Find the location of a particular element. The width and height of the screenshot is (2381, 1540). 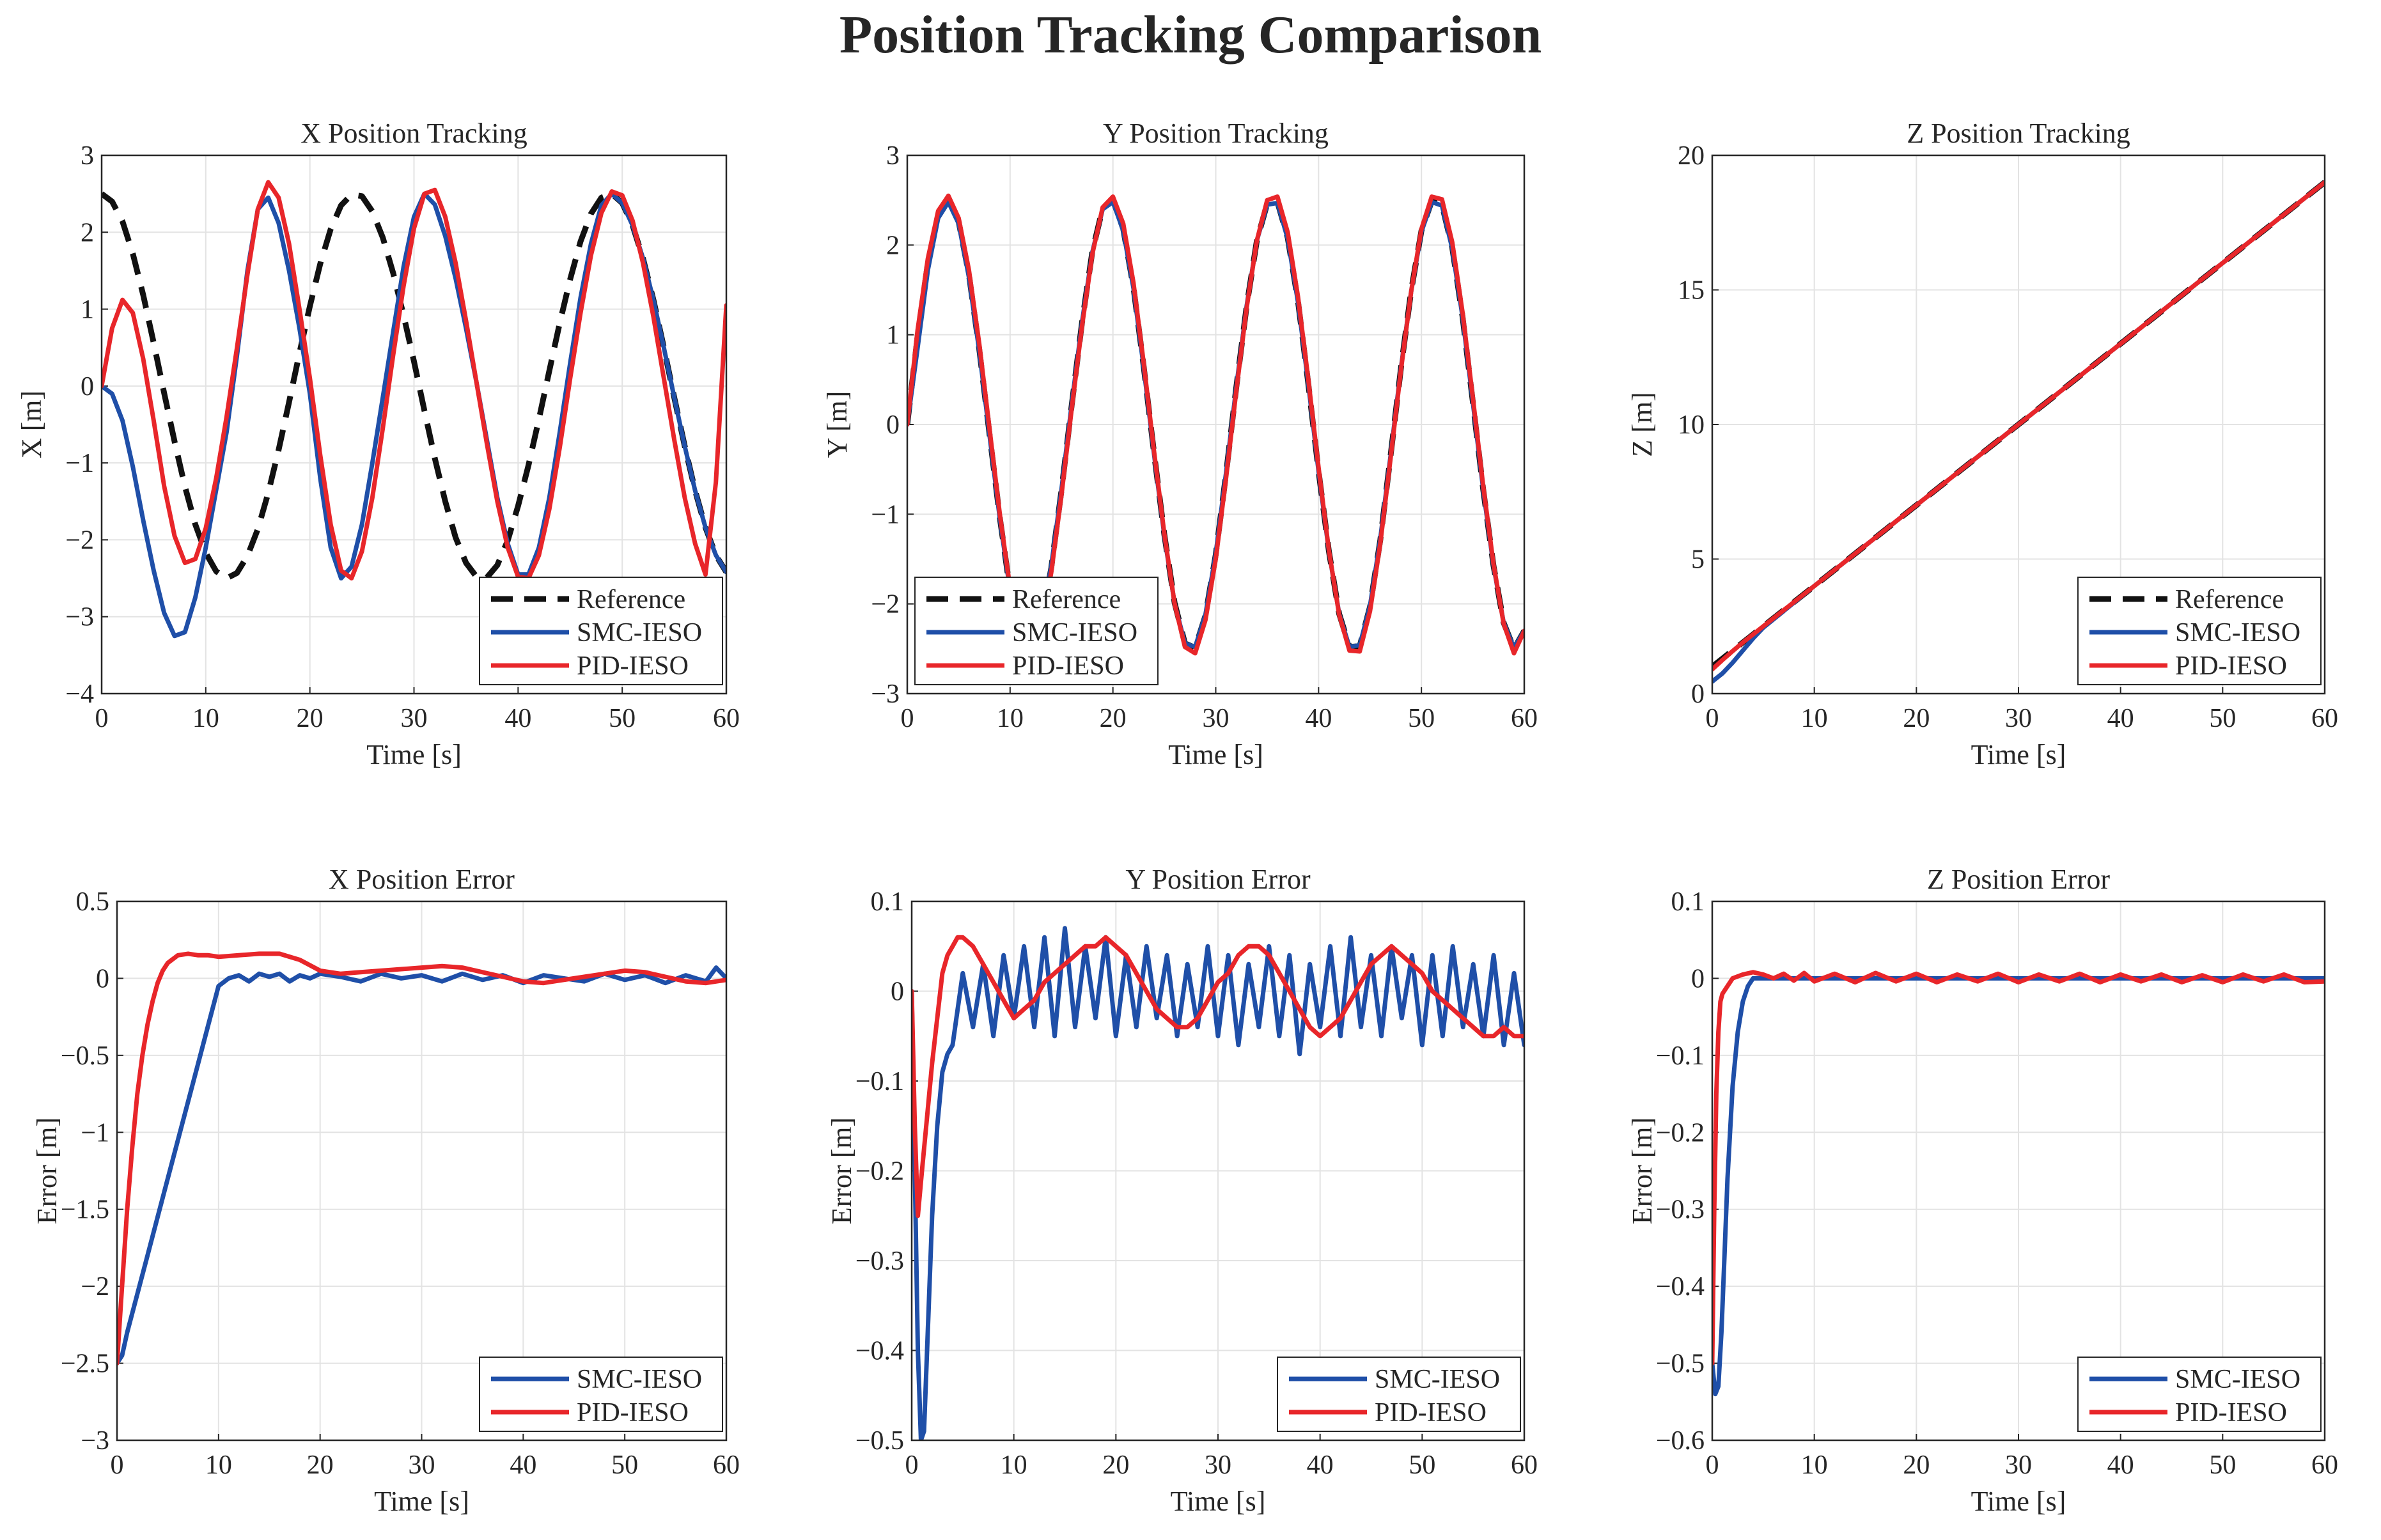

x-error-y-tick-label: 0.5 is located at coordinates (93, 902).